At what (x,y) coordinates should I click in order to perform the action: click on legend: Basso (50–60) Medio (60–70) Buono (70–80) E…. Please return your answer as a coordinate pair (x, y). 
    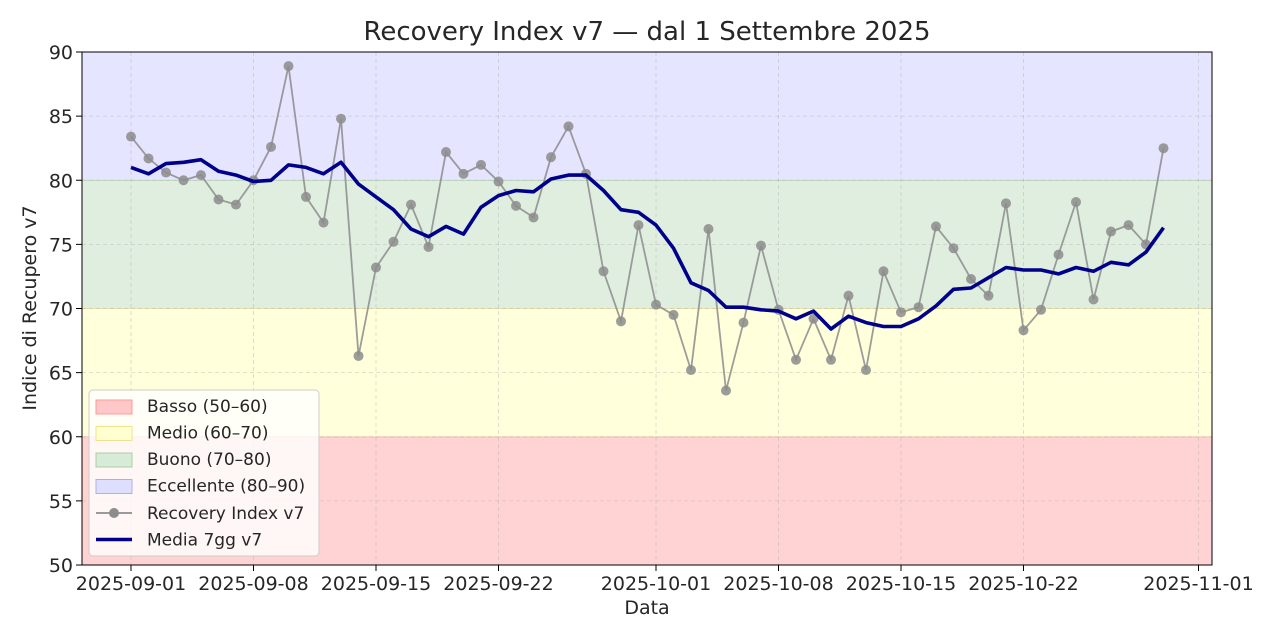
    Looking at the image, I should click on (204, 473).